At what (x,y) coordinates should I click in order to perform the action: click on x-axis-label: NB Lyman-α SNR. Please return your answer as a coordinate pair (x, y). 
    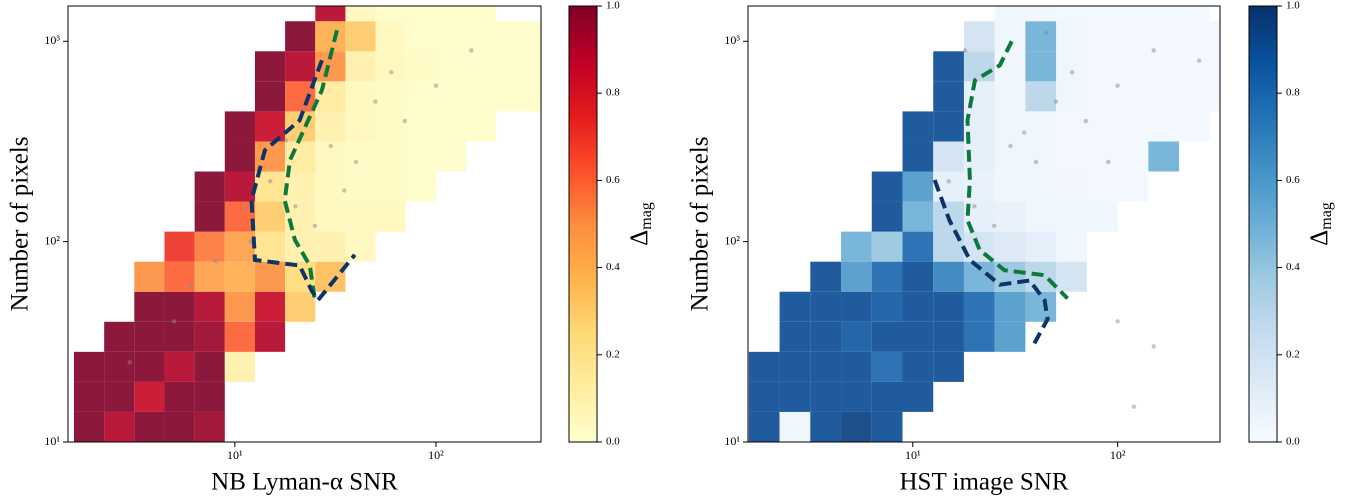
    Looking at the image, I should click on (304, 482).